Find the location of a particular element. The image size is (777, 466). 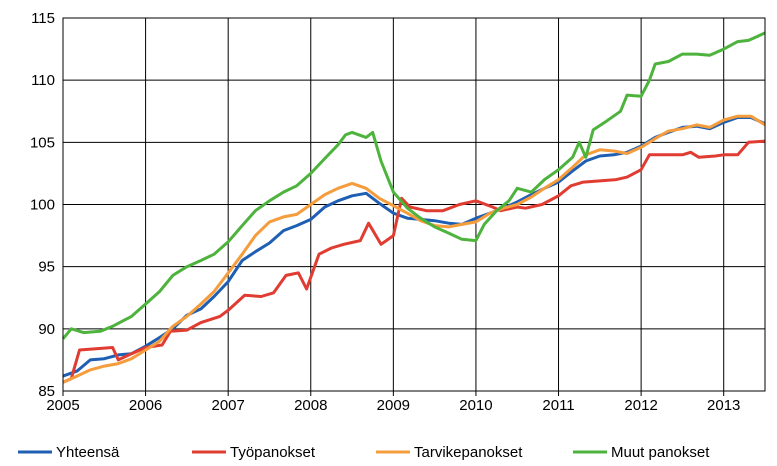

legend-label: Yhteensä is located at coordinates (88, 452).